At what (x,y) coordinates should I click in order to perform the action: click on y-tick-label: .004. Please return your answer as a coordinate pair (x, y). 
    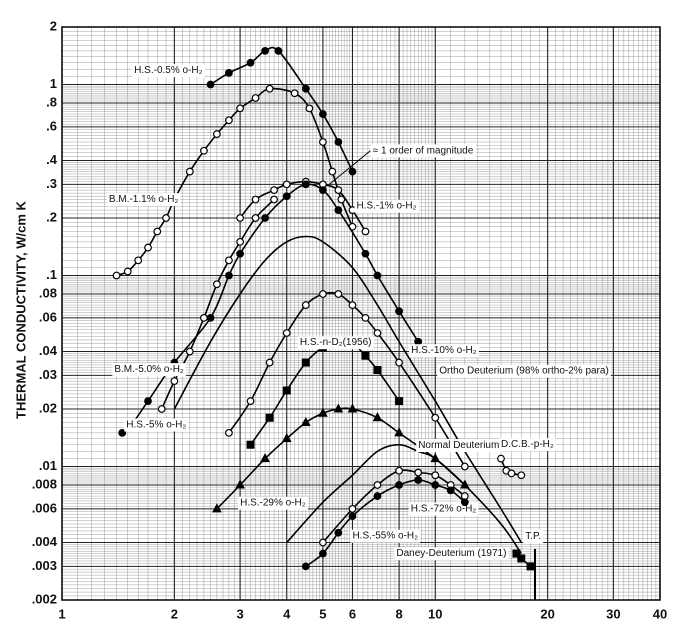
    Looking at the image, I should click on (45, 541).